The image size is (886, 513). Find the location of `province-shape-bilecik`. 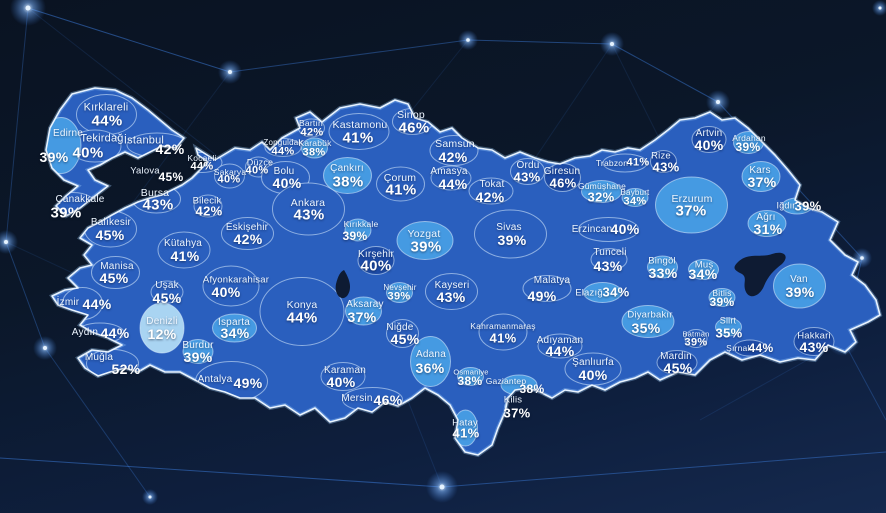

province-shape-bilecik is located at coordinates (208, 206).